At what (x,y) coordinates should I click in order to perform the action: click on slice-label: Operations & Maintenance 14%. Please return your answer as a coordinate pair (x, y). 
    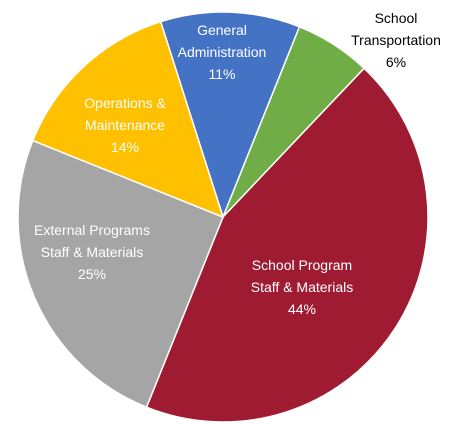
    Looking at the image, I should click on (125, 125).